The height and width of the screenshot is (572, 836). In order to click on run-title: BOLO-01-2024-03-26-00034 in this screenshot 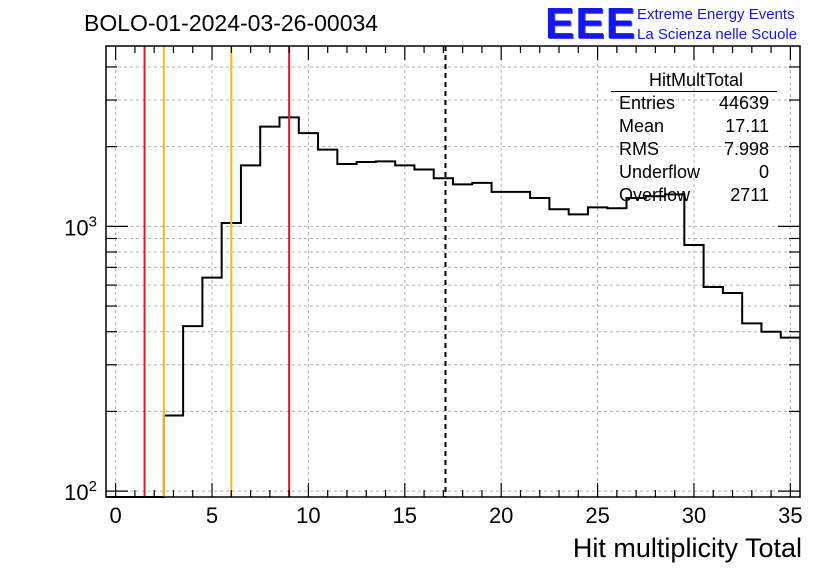, I will do `click(231, 23)`.